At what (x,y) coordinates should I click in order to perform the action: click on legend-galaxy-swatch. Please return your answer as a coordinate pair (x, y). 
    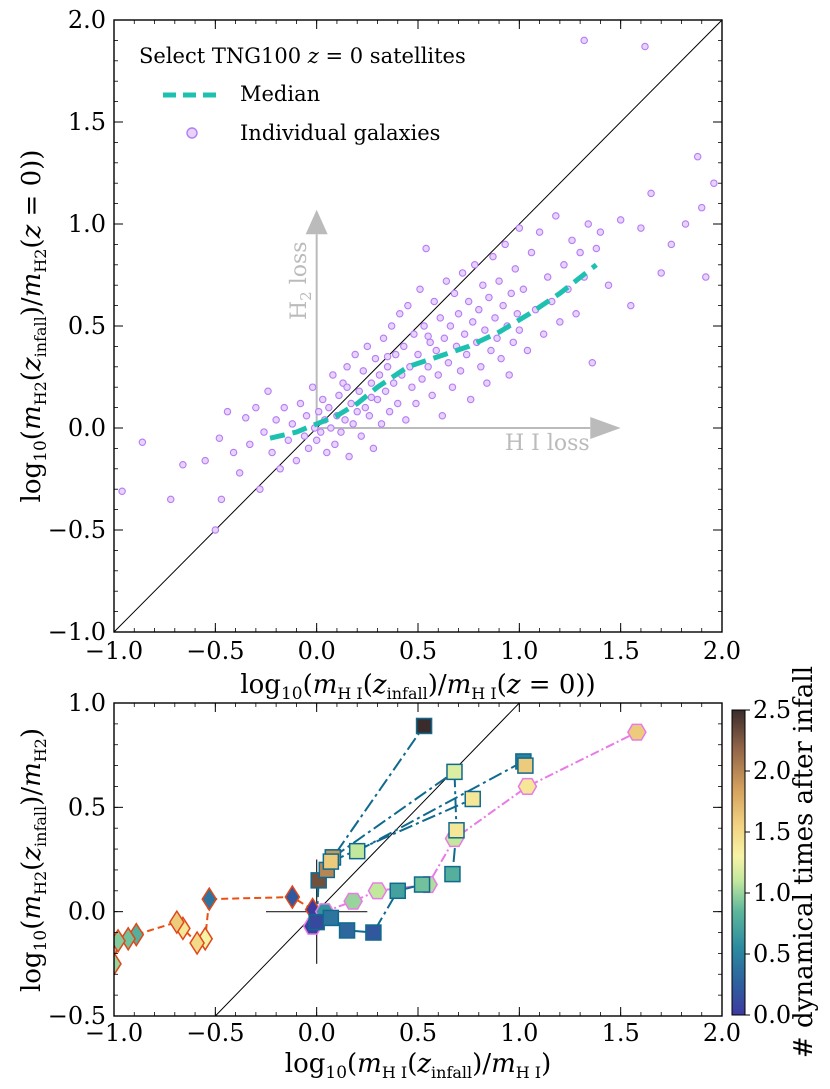
    Looking at the image, I should click on (192, 133).